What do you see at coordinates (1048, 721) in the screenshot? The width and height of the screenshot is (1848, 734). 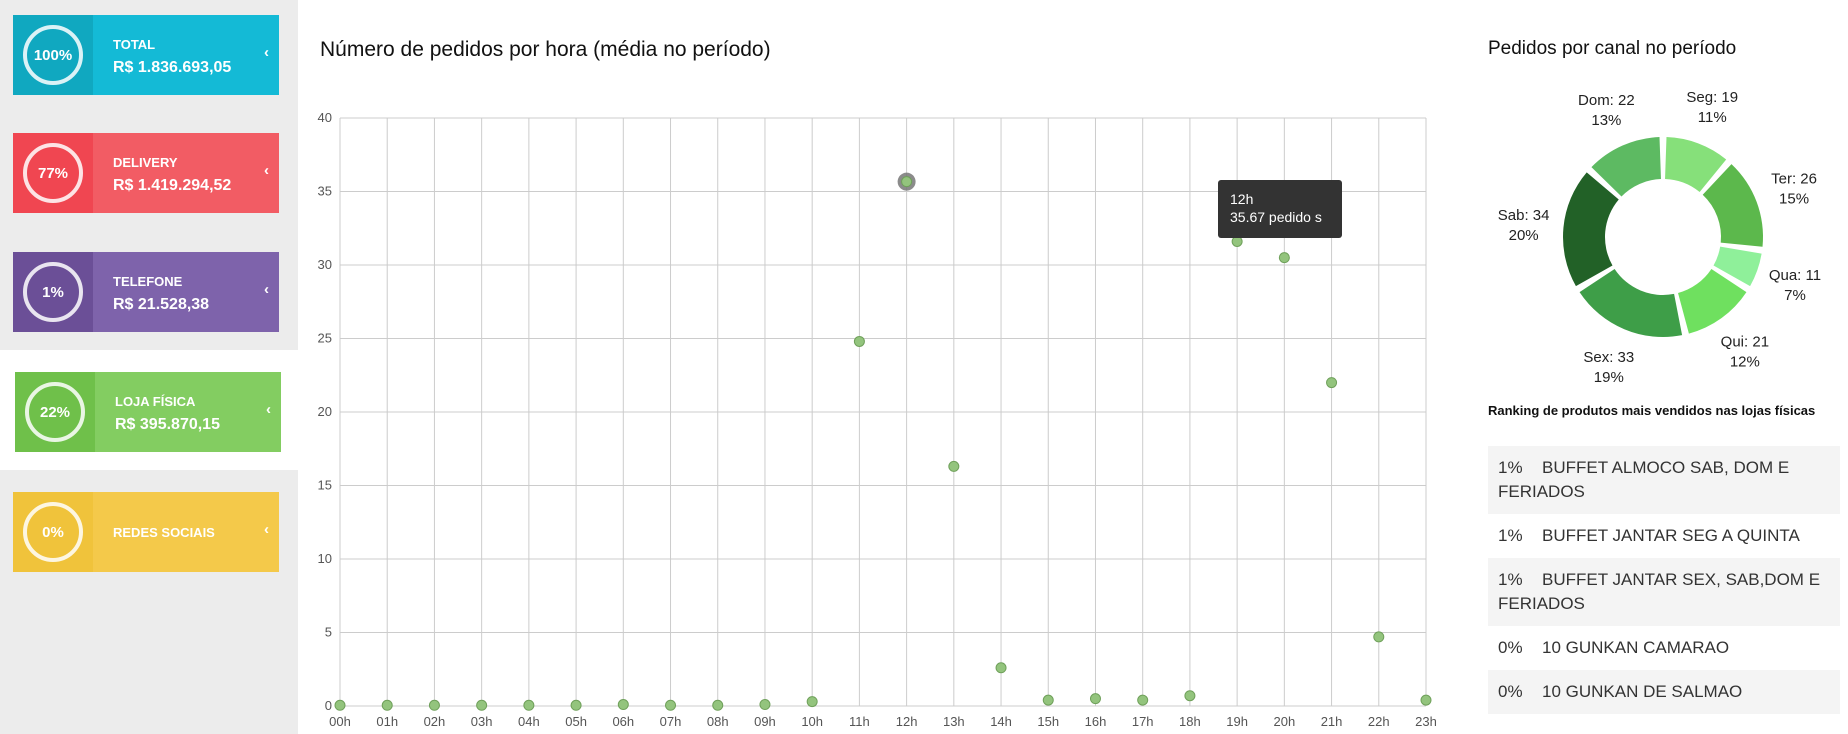 I see `x-tick-label: 15h` at bounding box center [1048, 721].